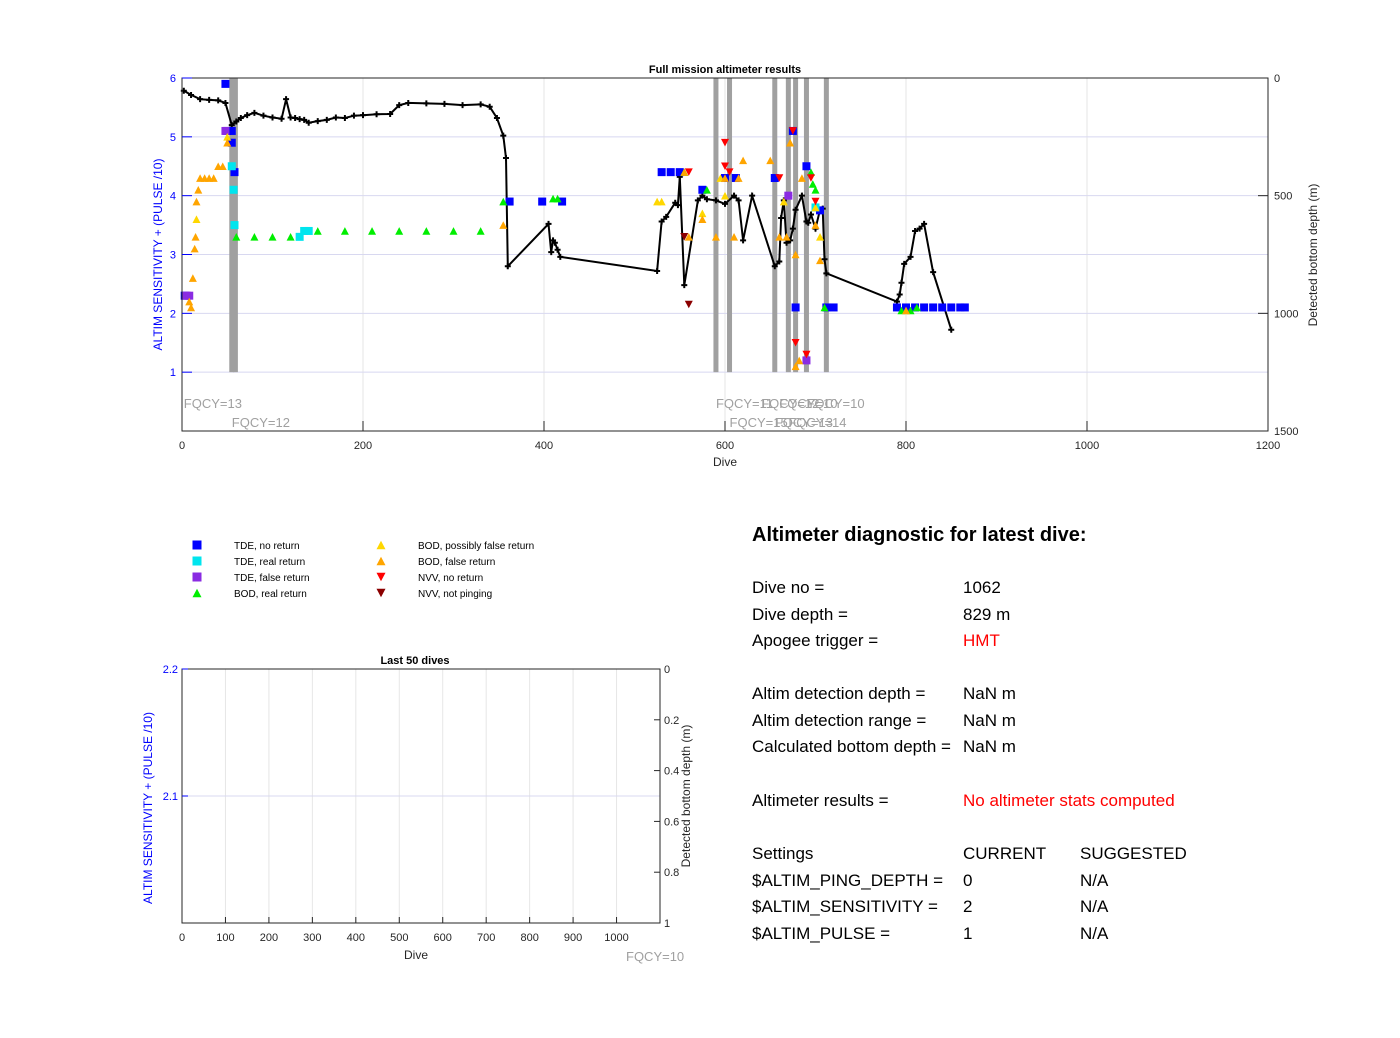  I want to click on y-tick-label-right: 0.6, so click(671, 822).